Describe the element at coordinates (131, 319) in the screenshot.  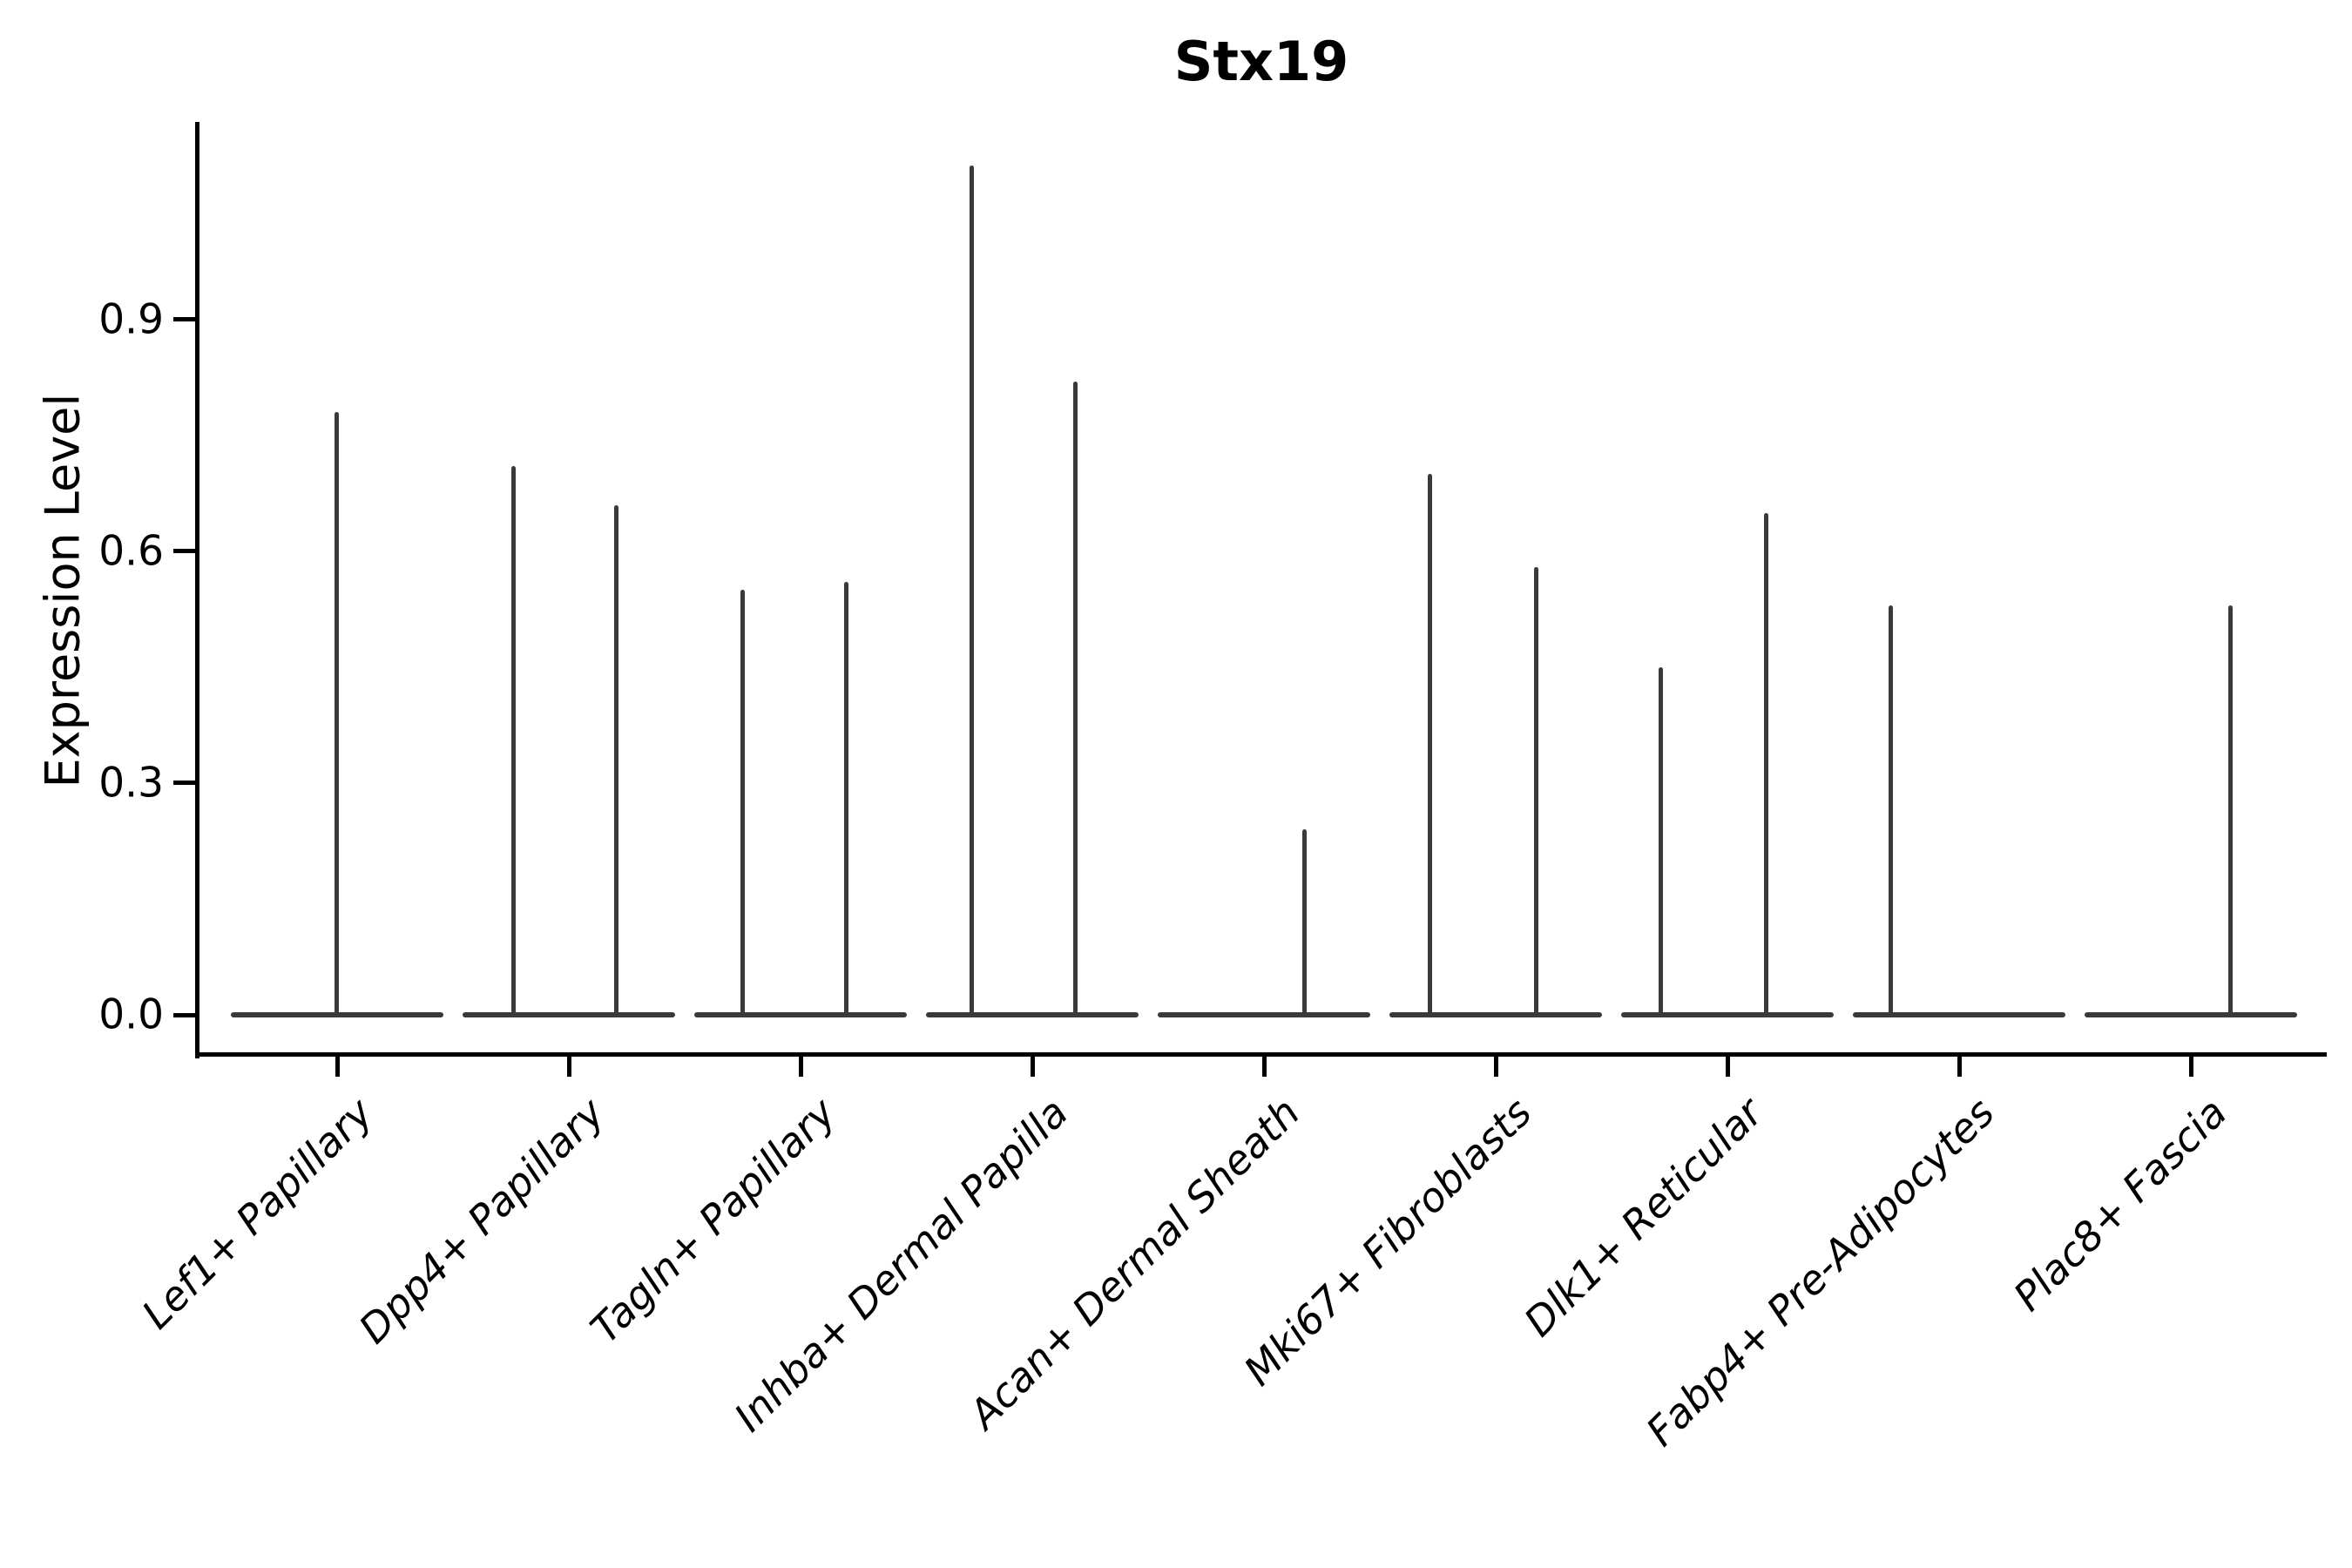
I see `y-tick-label: 0.9` at that location.